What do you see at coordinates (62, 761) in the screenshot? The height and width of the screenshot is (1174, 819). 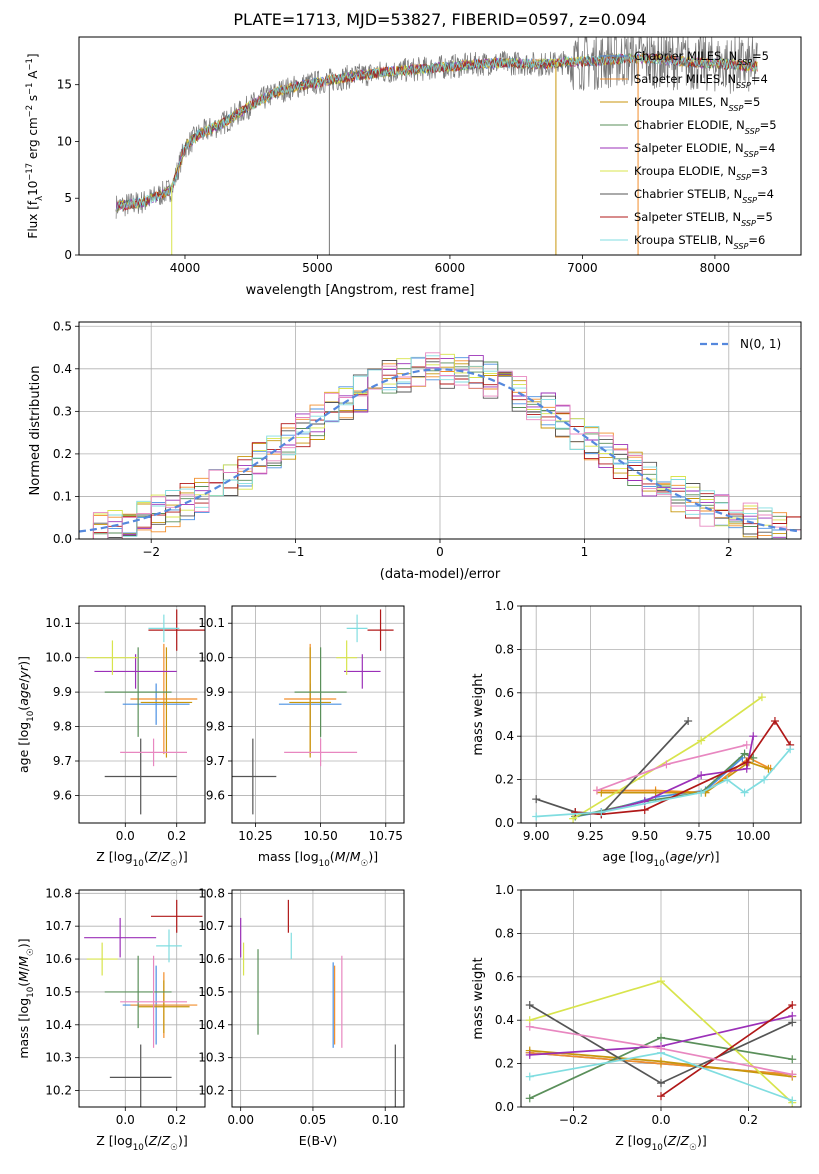 I see `y-tick-label: 9.7` at bounding box center [62, 761].